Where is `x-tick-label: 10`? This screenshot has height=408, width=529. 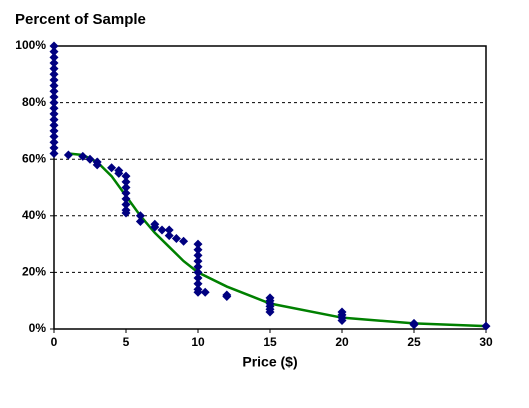 x-tick-label: 10 is located at coordinates (198, 342).